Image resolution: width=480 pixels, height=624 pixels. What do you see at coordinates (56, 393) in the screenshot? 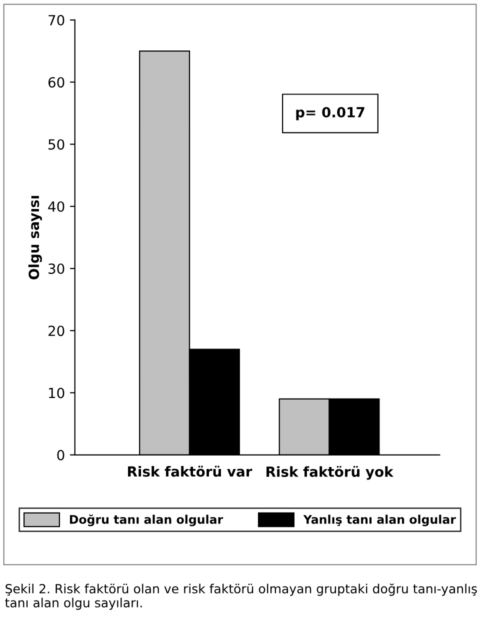
I see `y-tick-label: 10` at bounding box center [56, 393].